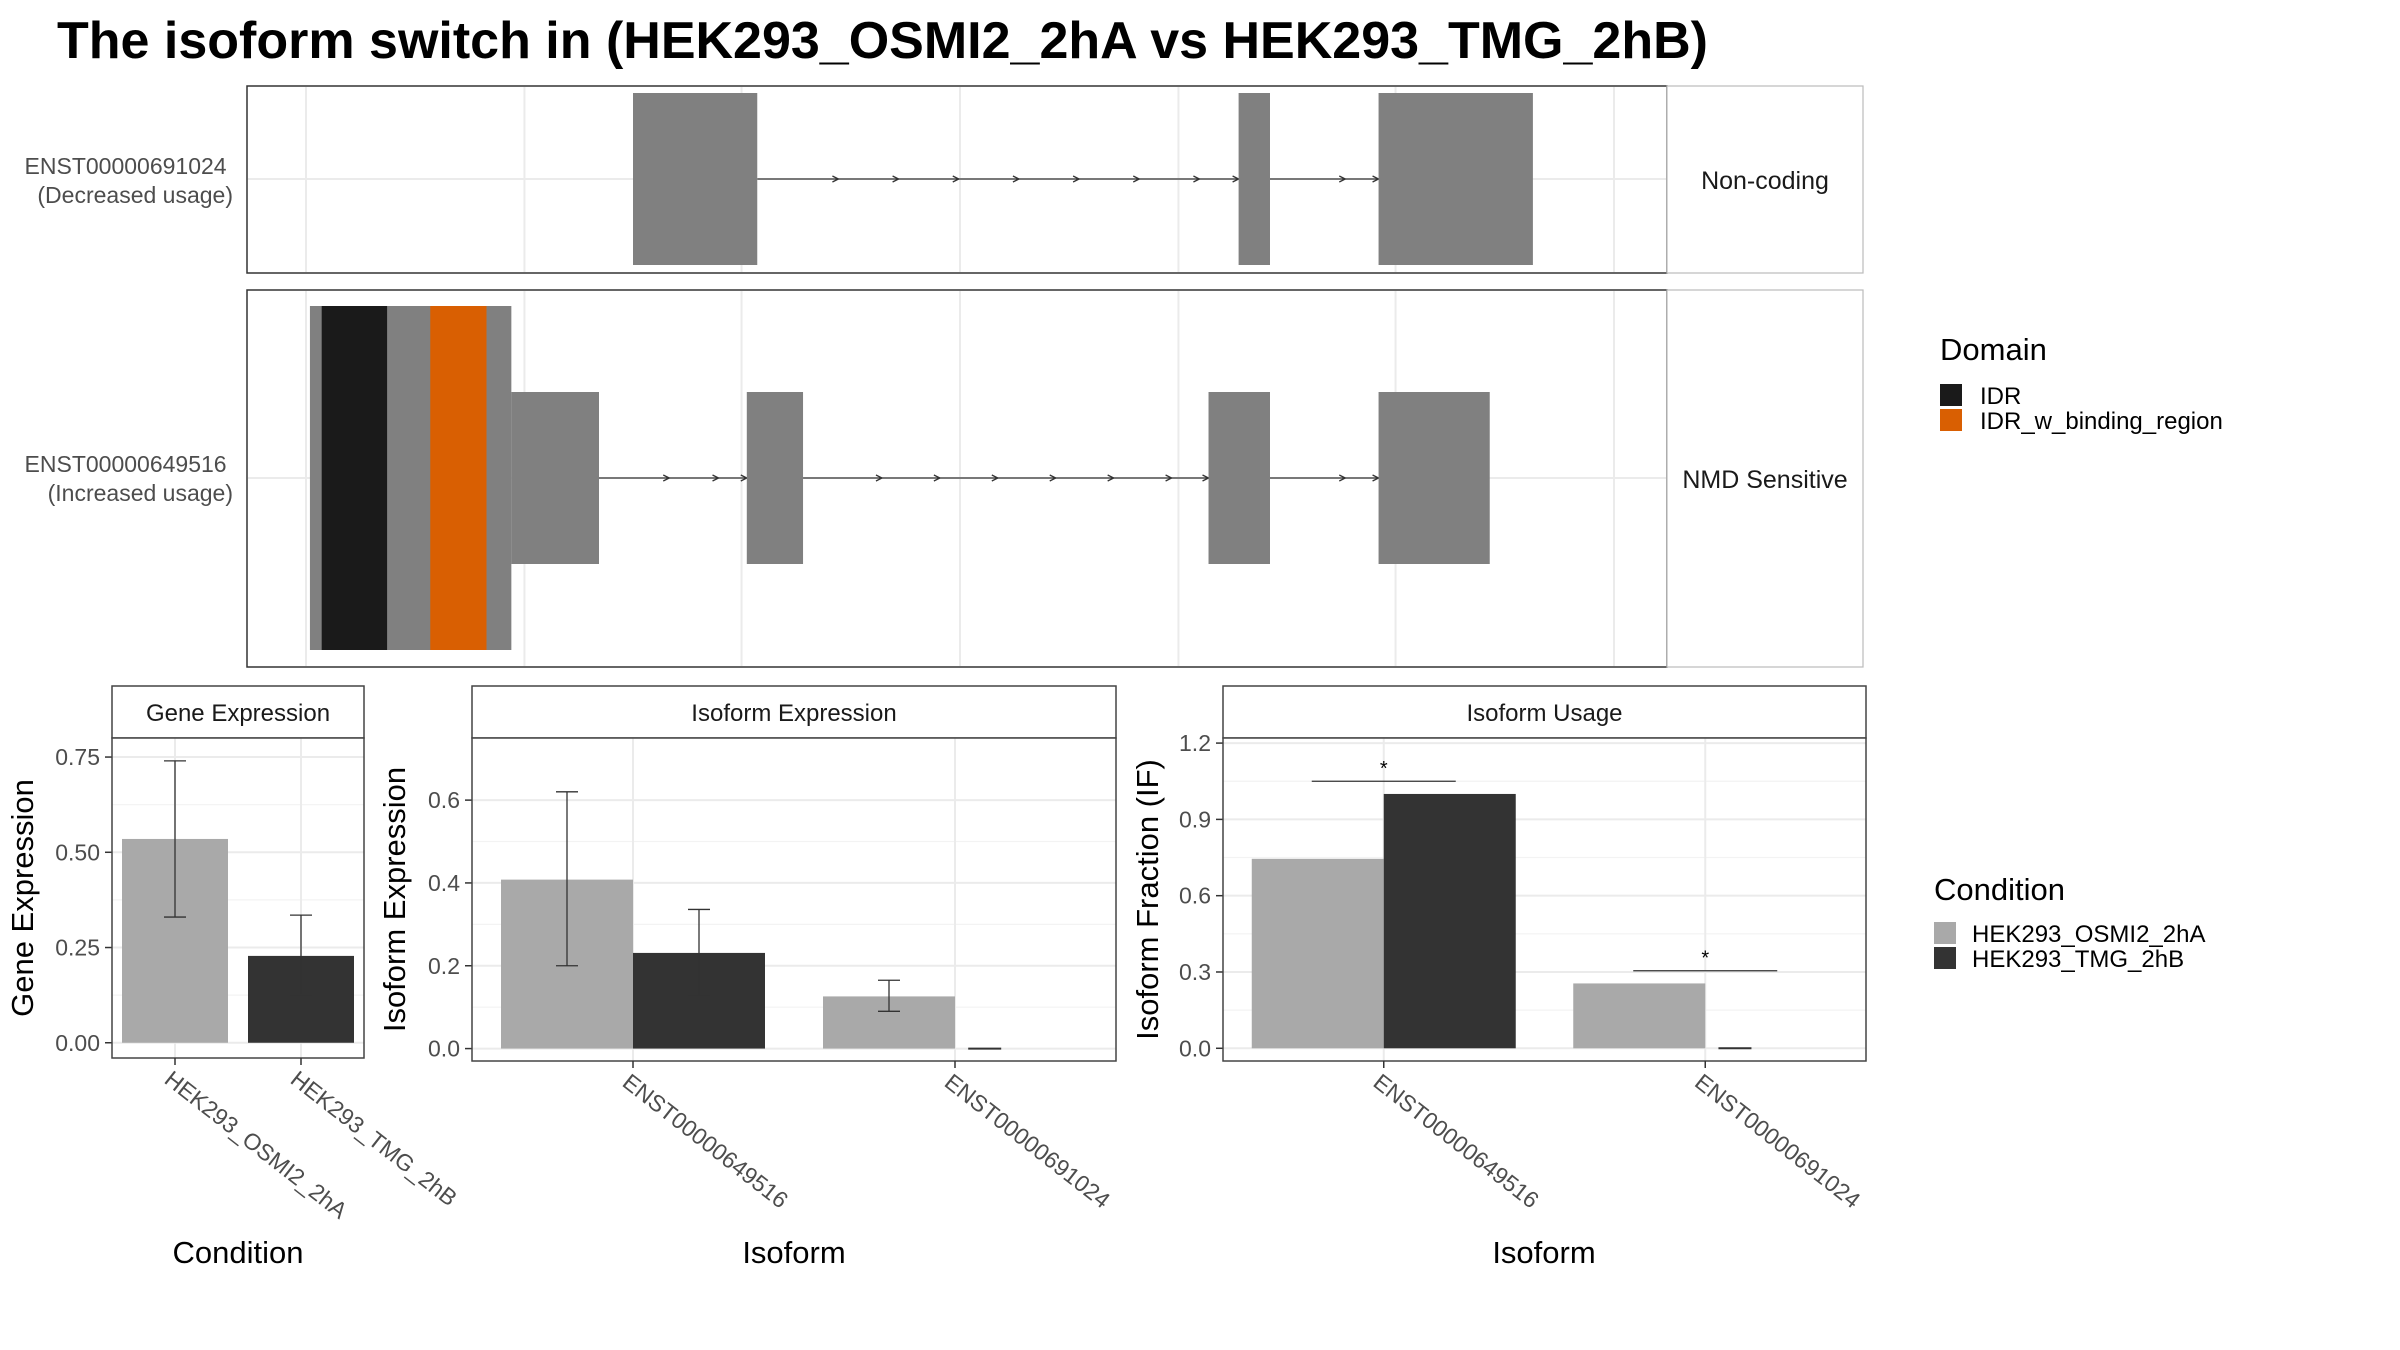 This screenshot has height=1350, width=2400. Describe the element at coordinates (458, 478) in the screenshot. I see `domain-idr-w-binding-region` at that location.